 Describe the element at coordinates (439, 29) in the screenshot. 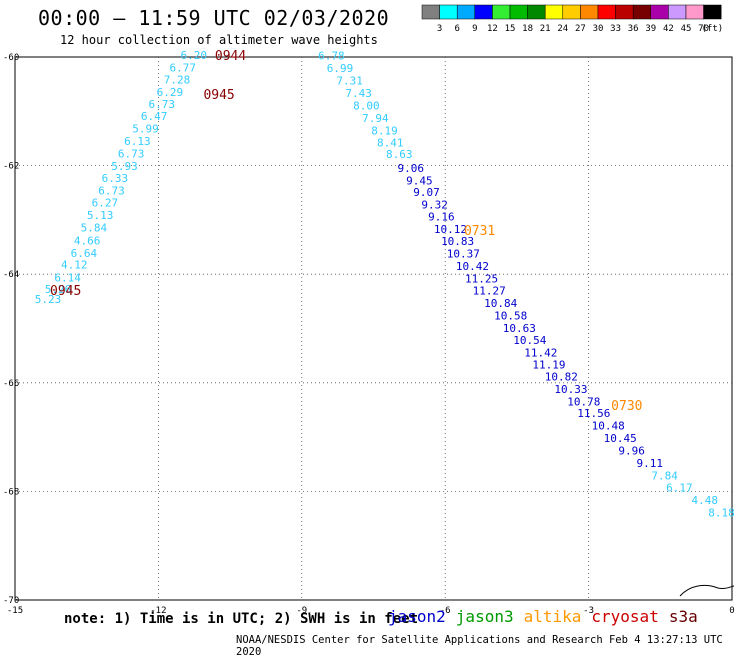

I see `colorbar-tick-label: 3` at that location.